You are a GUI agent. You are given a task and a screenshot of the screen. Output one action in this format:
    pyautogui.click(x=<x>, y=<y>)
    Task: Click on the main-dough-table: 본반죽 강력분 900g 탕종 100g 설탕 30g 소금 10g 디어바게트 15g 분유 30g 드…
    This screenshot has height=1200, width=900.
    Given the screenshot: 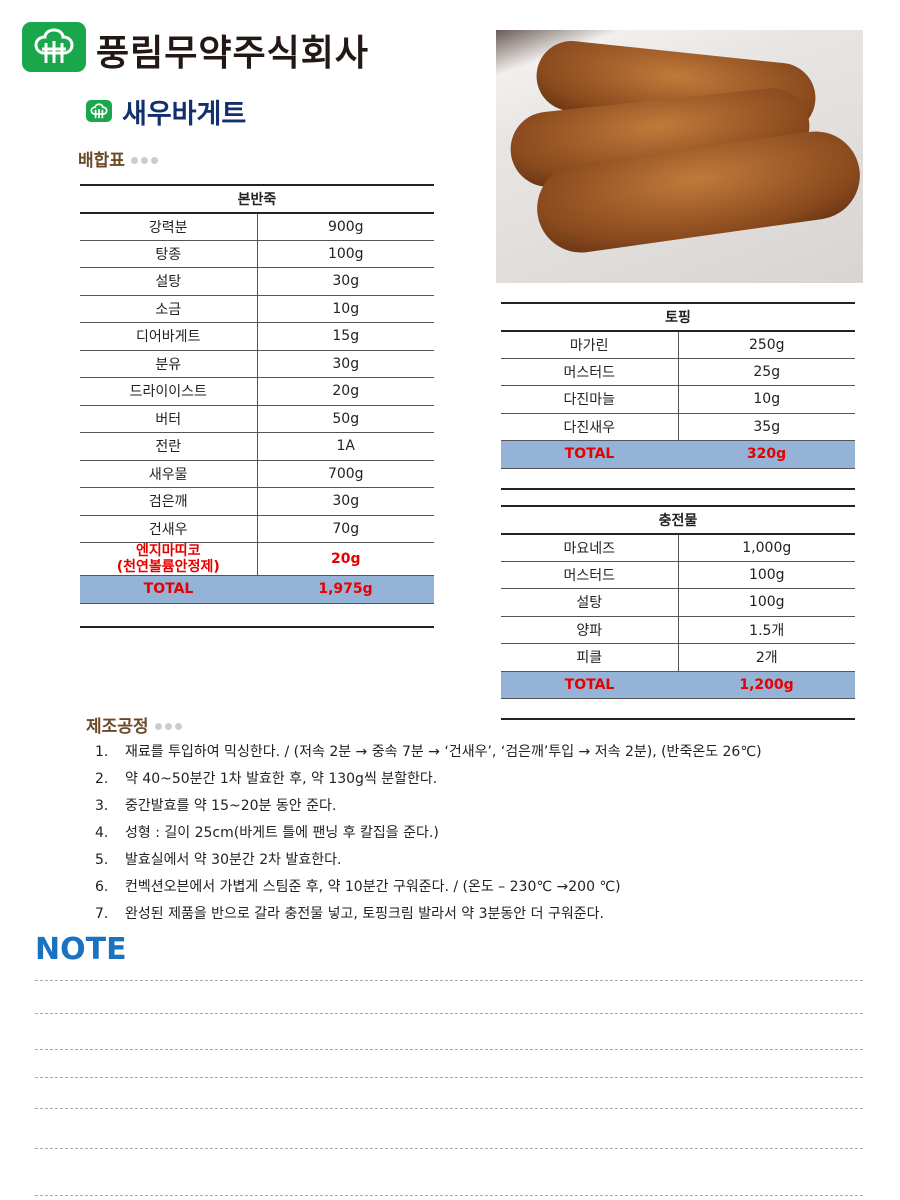 What is the action you would take?
    pyautogui.click(x=257, y=394)
    